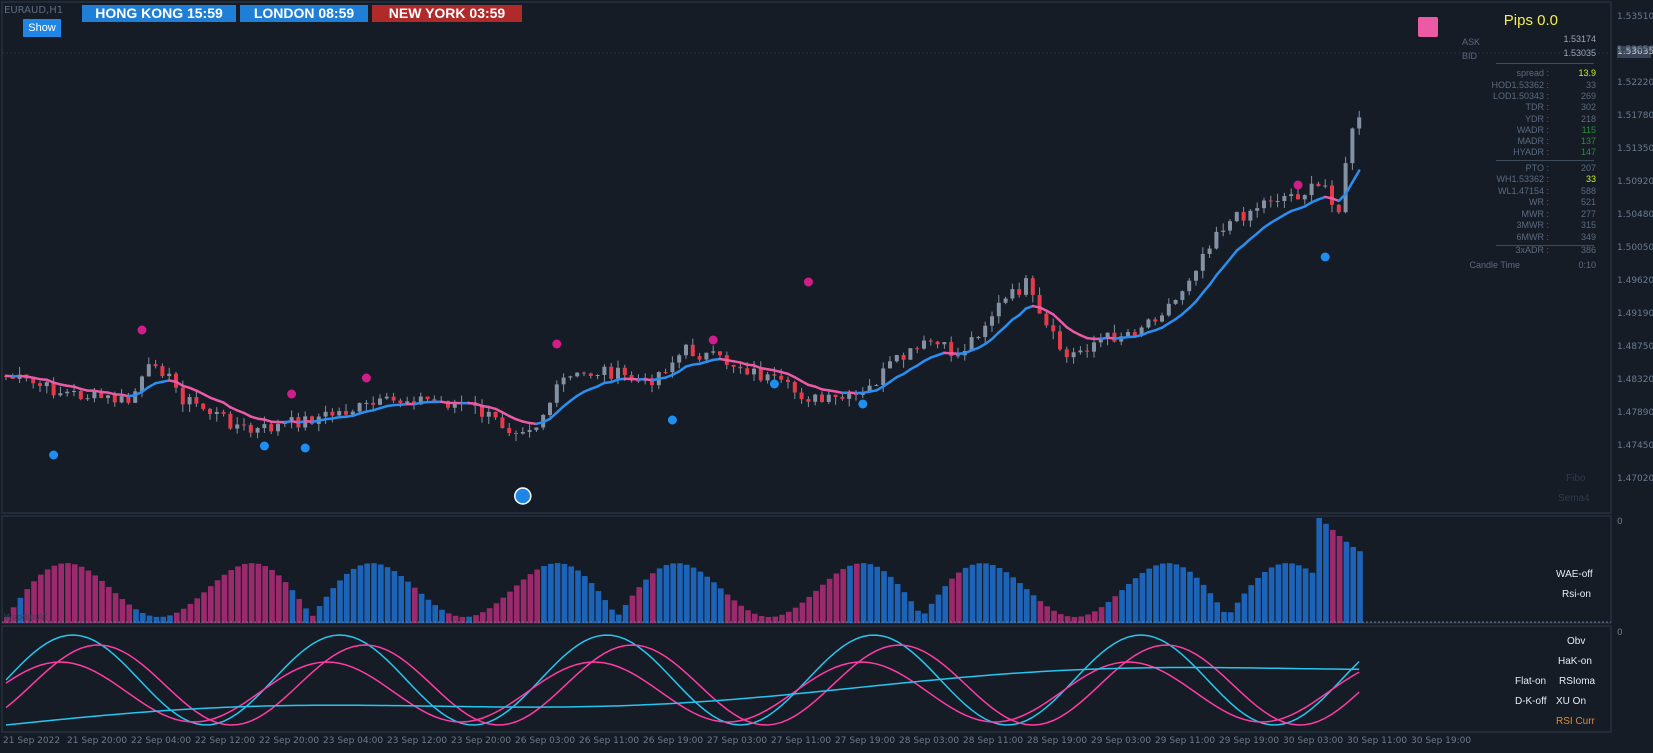 This screenshot has height=753, width=1653. What do you see at coordinates (225, 741) in the screenshot?
I see `time-axis-label: 22 Sep 12:00` at bounding box center [225, 741].